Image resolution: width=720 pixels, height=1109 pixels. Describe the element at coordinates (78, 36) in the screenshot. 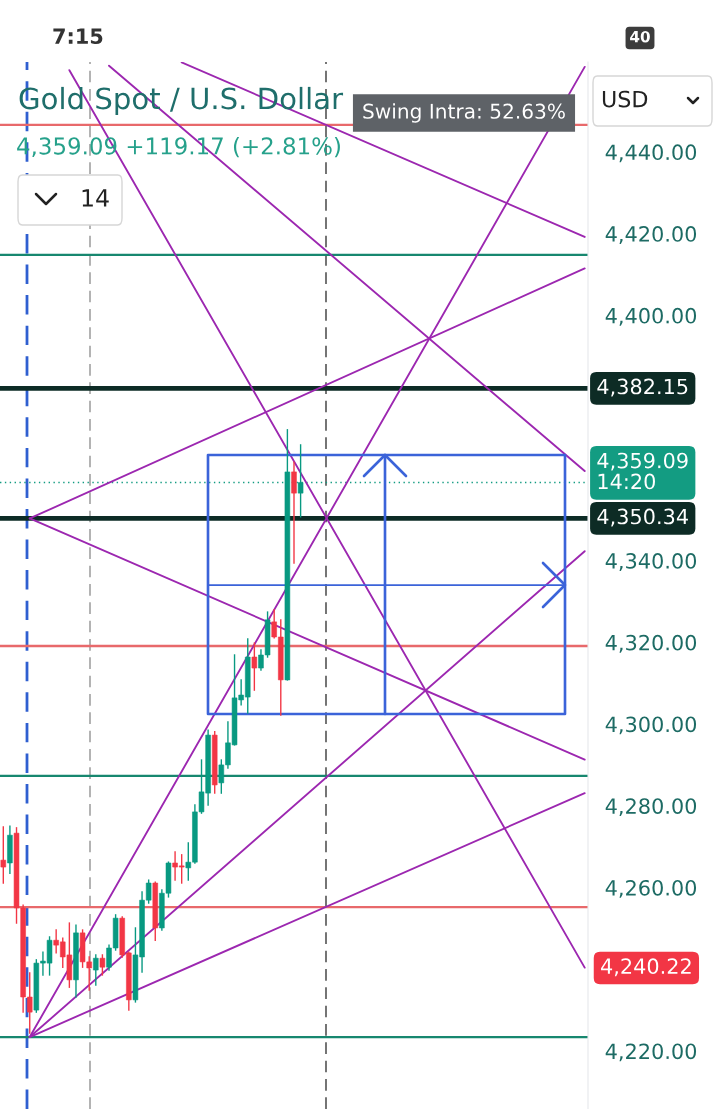

I see `text: 7:15` at that location.